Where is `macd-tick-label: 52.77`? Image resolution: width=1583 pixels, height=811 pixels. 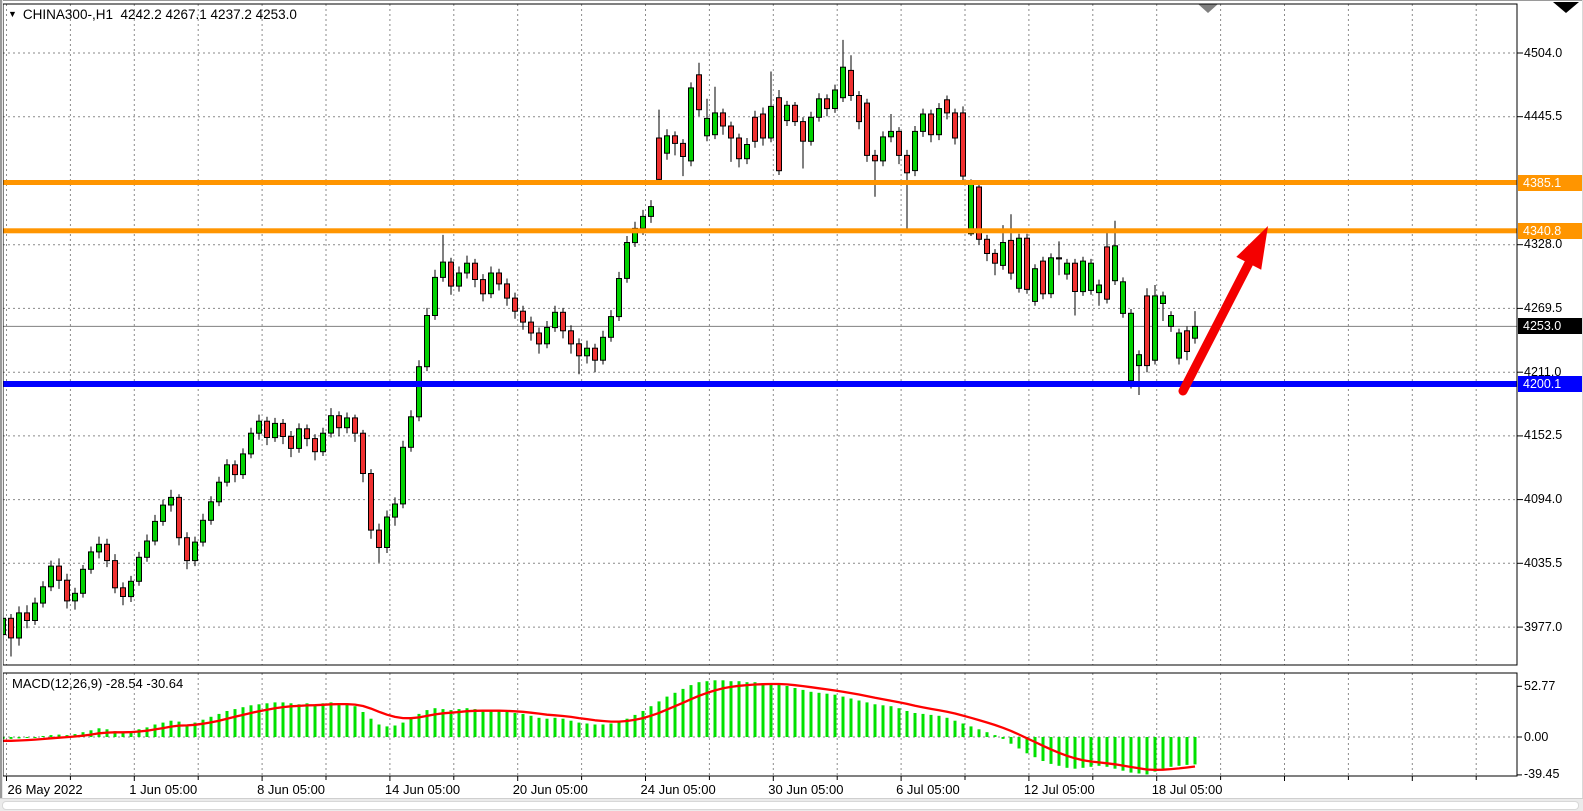
macd-tick-label: 52.77 is located at coordinates (1540, 685).